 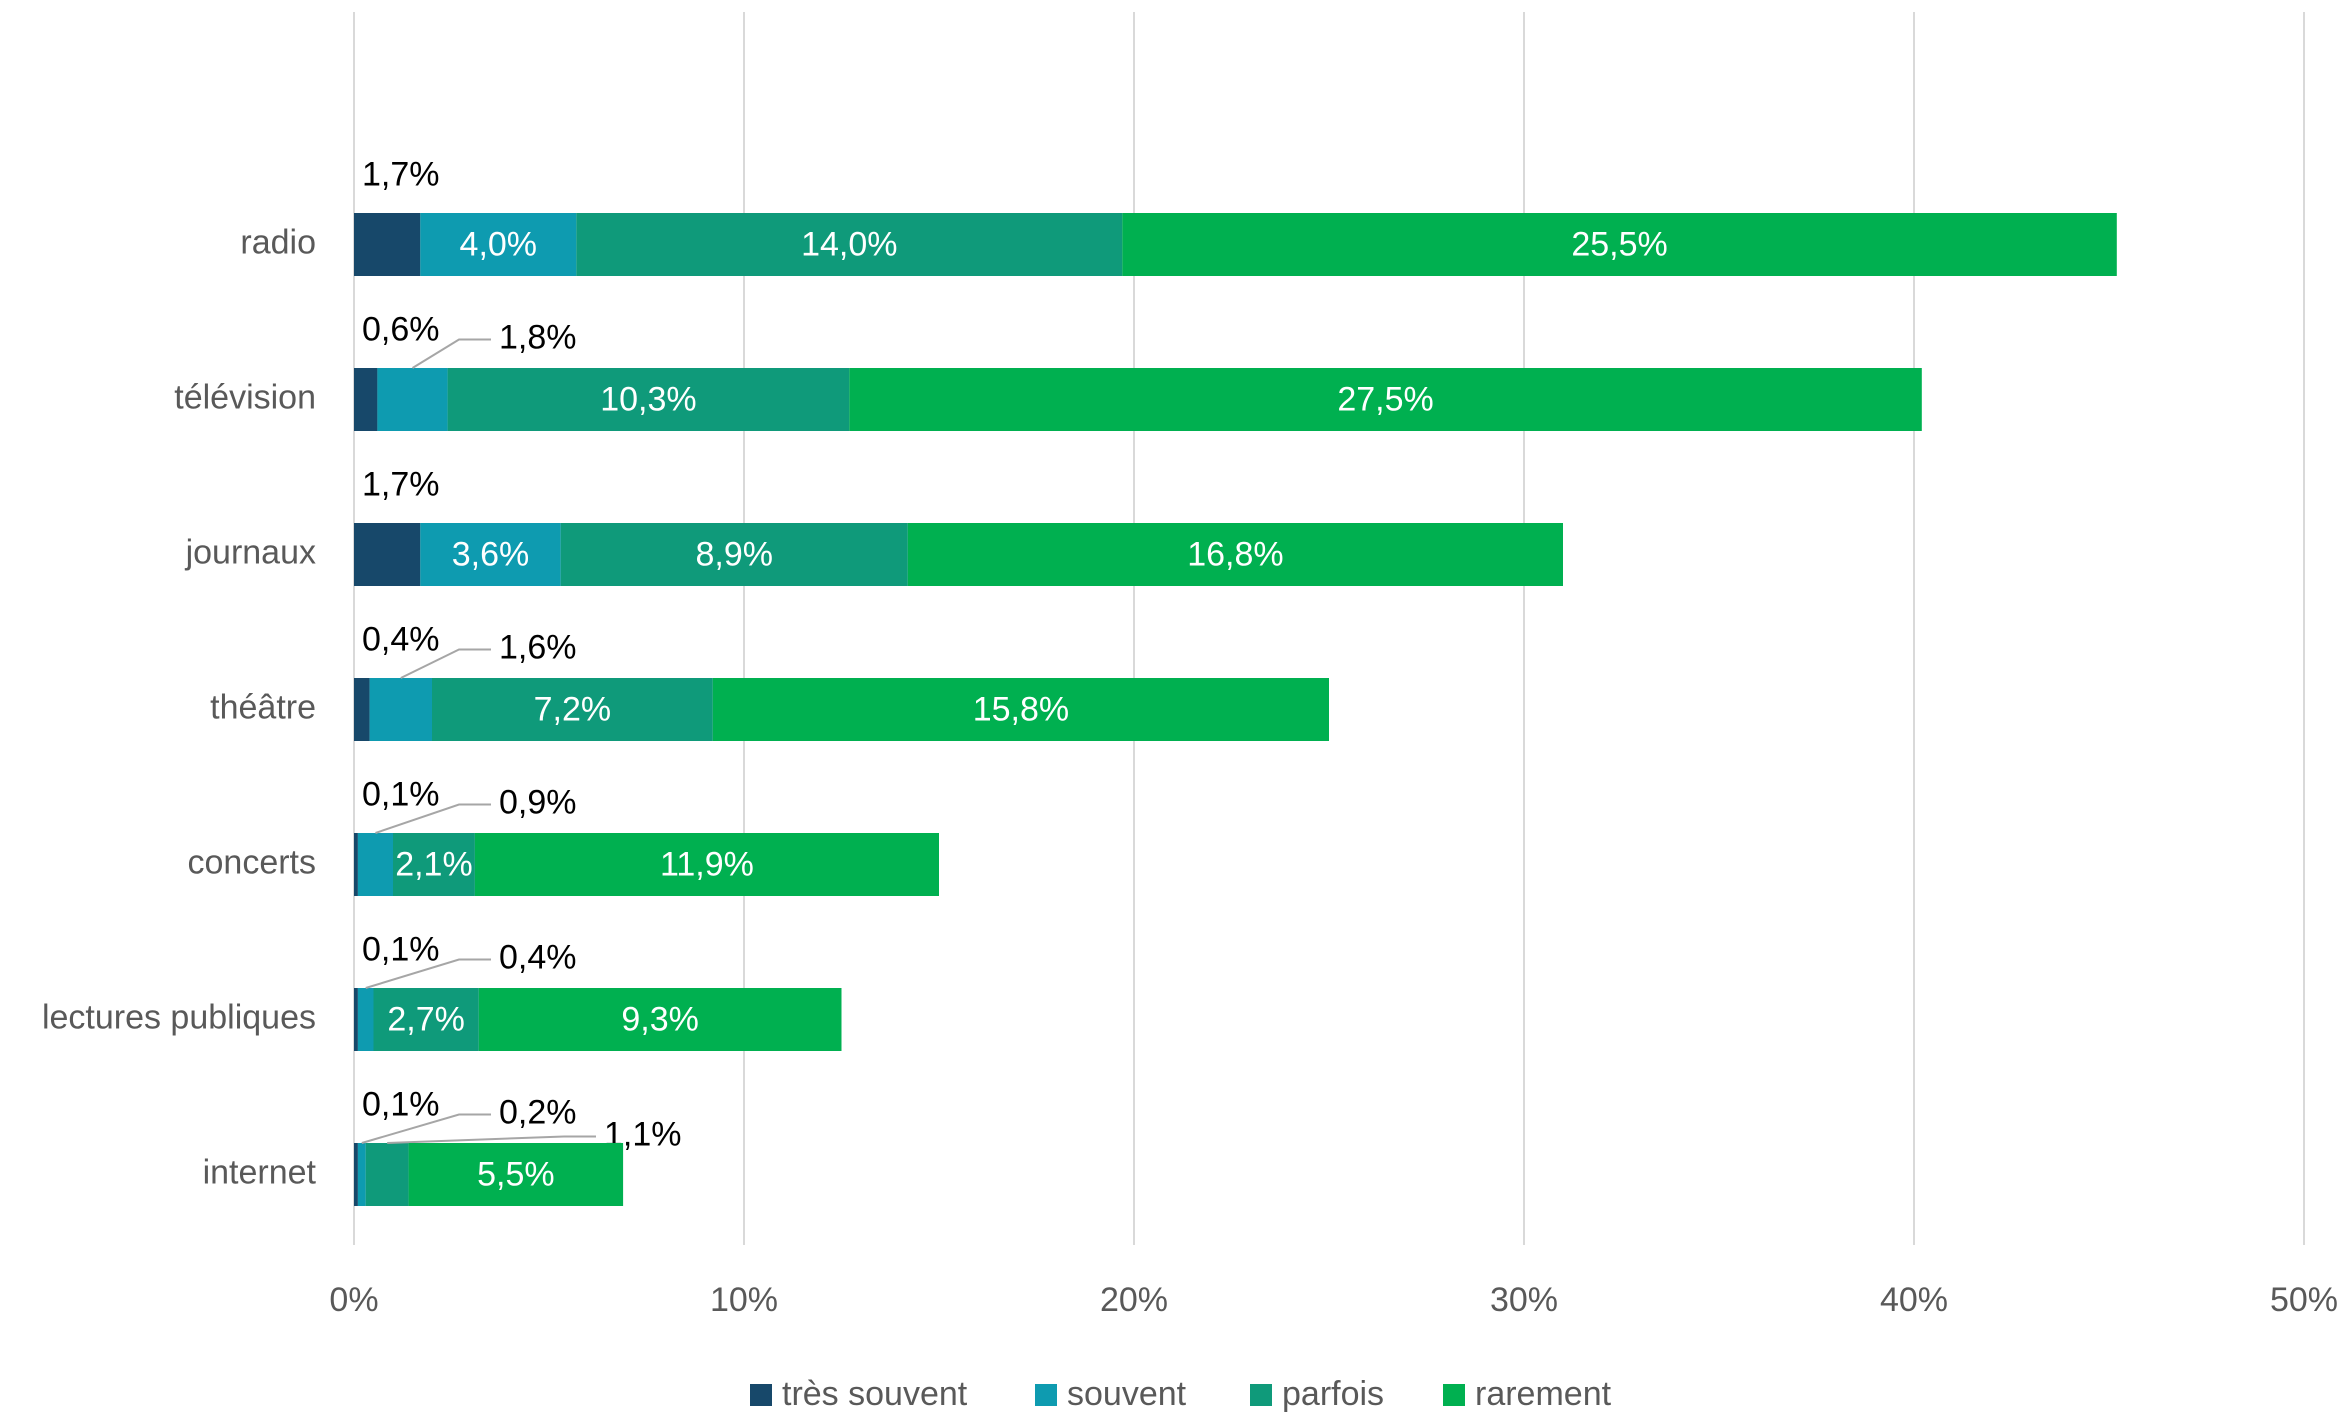 I want to click on data-label: 14,0%, so click(x=849, y=244).